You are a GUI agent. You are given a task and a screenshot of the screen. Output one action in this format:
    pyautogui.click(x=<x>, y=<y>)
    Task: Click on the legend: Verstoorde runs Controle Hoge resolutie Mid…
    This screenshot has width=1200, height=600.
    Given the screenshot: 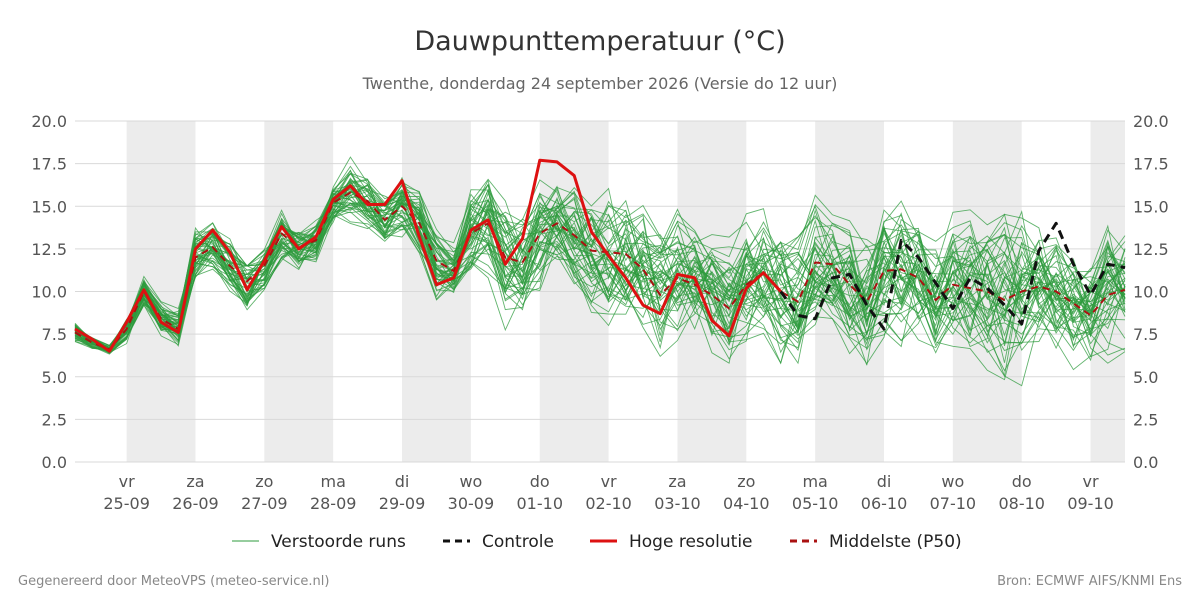 What is the action you would take?
    pyautogui.click(x=597, y=542)
    